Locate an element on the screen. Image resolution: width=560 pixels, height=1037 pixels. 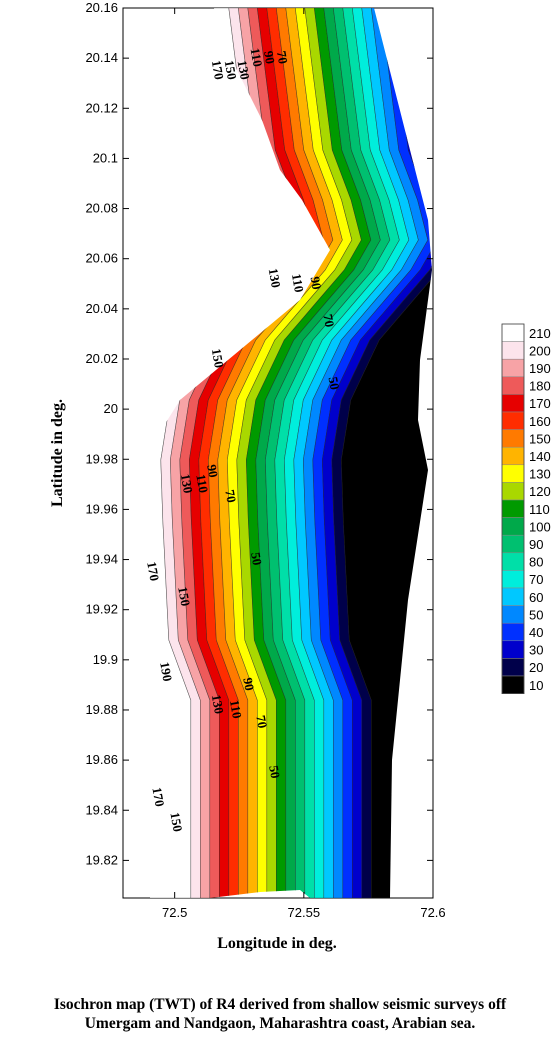
y-tick-label: 20.04 is located at coordinates (101, 308).